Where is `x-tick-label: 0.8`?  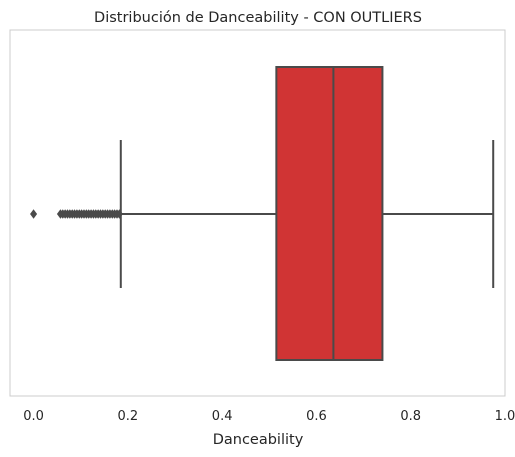
x-tick-label: 0.8 is located at coordinates (410, 416).